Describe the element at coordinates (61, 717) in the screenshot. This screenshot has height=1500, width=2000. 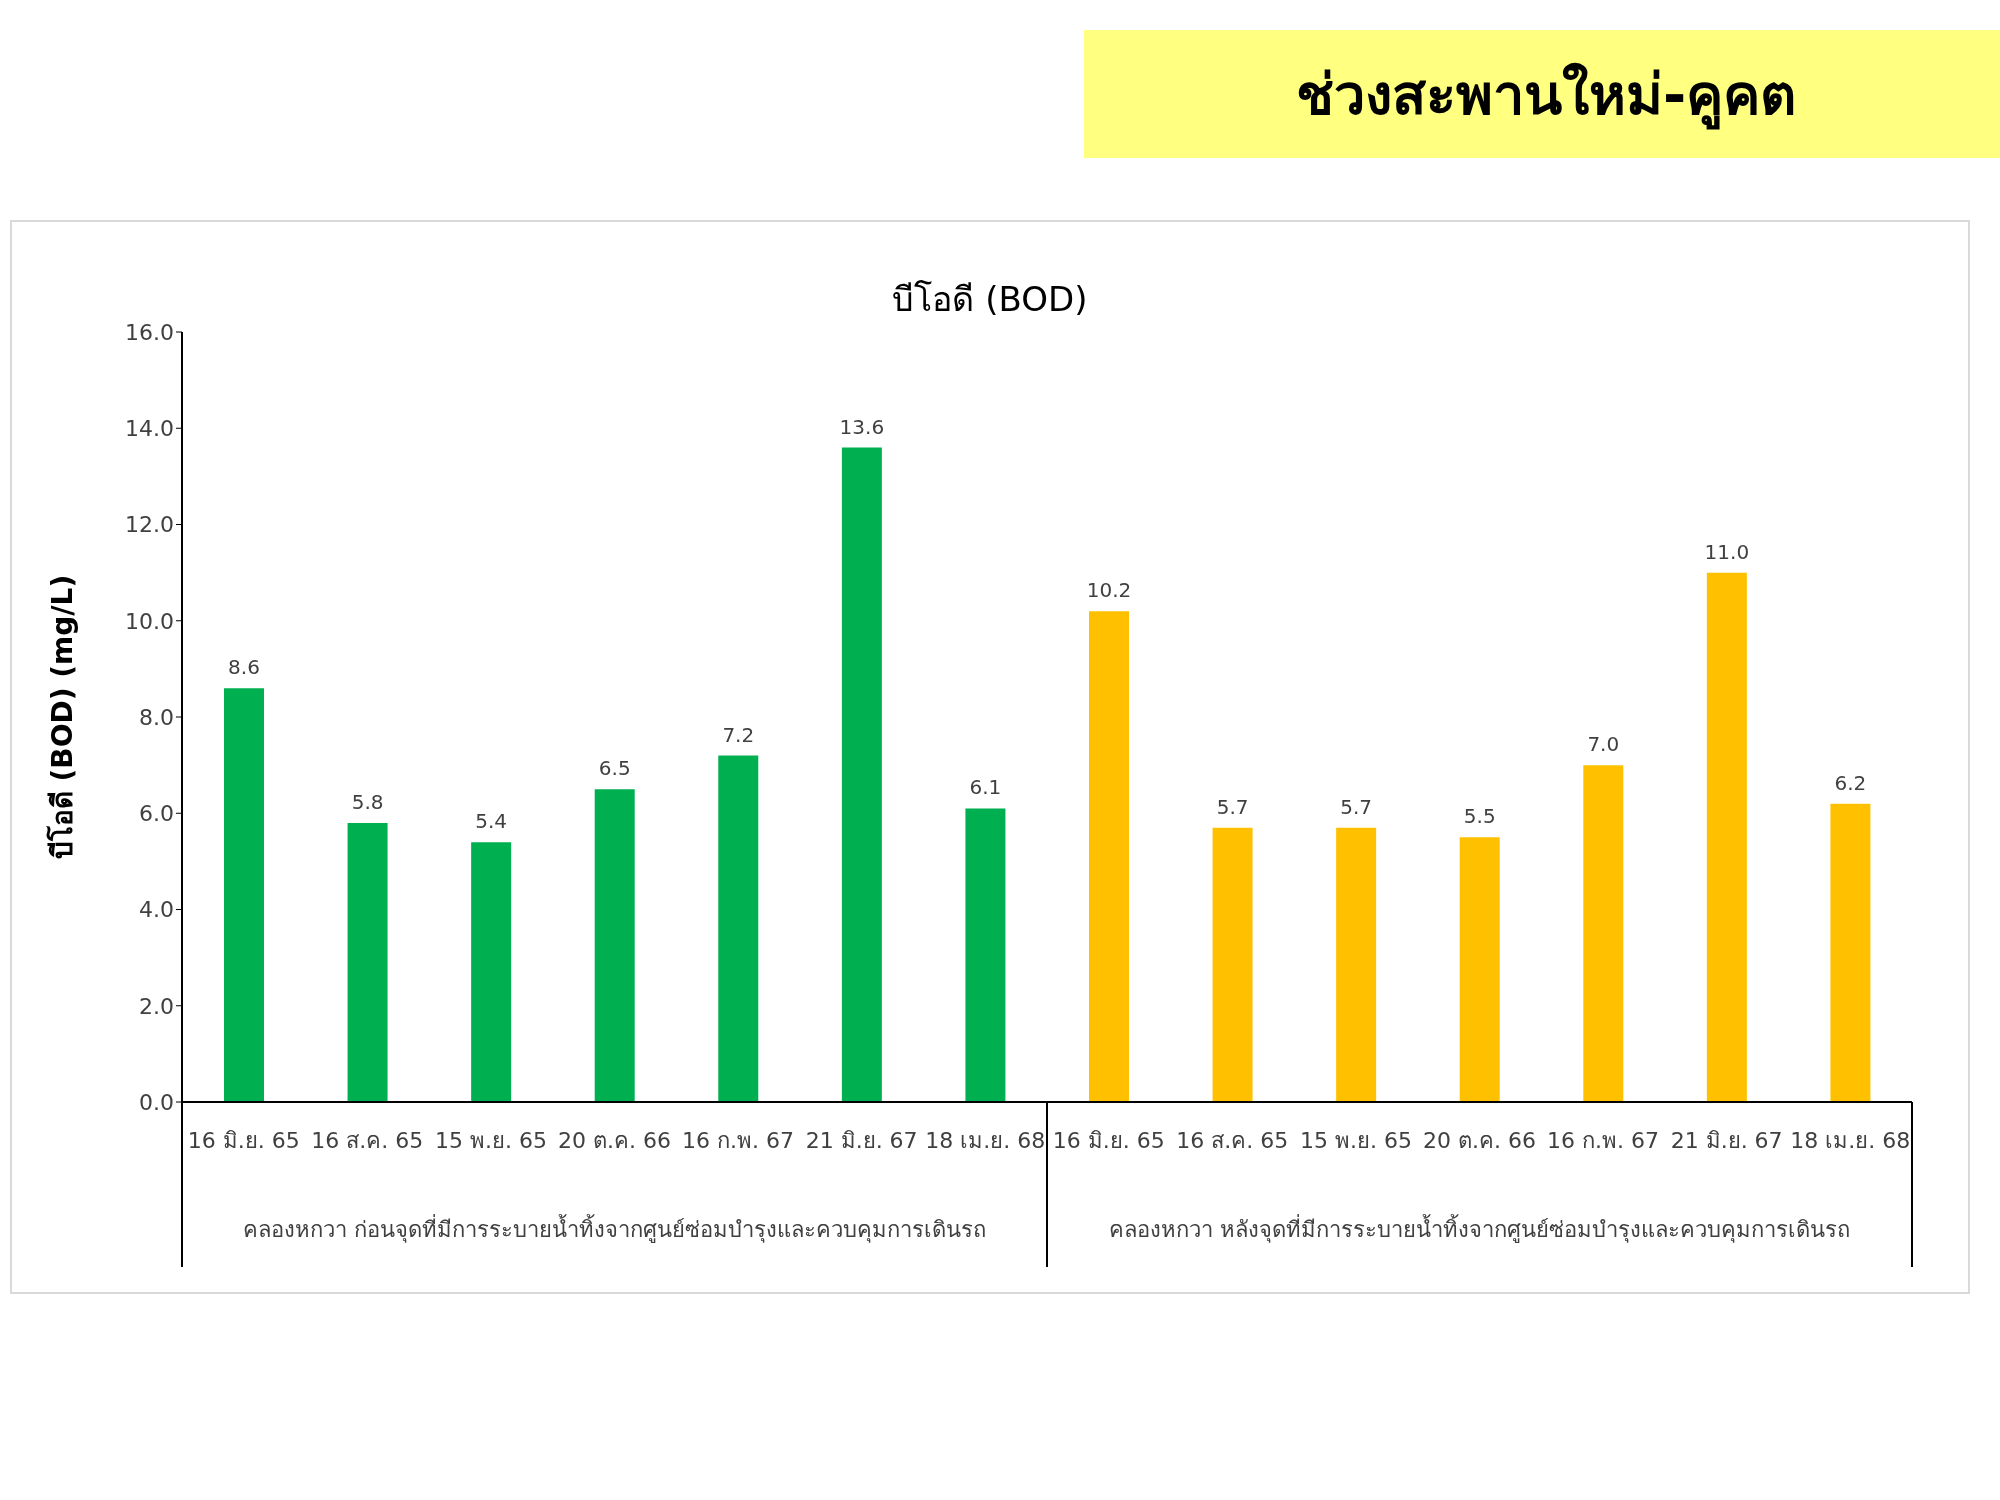
I see `y-axis-title: บีโอดี (BOD) (mg/L)` at that location.